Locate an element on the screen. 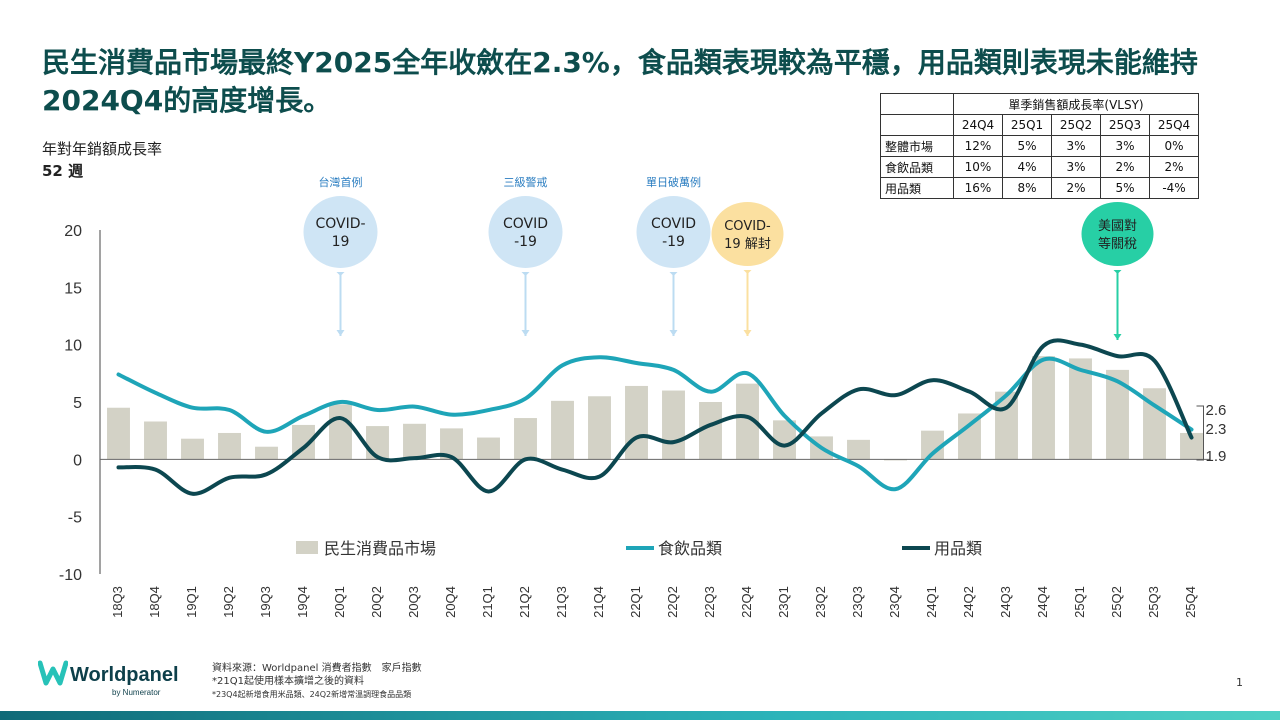 This screenshot has width=1280, height=720. table-row: 用品類 16% 8% 2% 5% -4% is located at coordinates (1039, 188).